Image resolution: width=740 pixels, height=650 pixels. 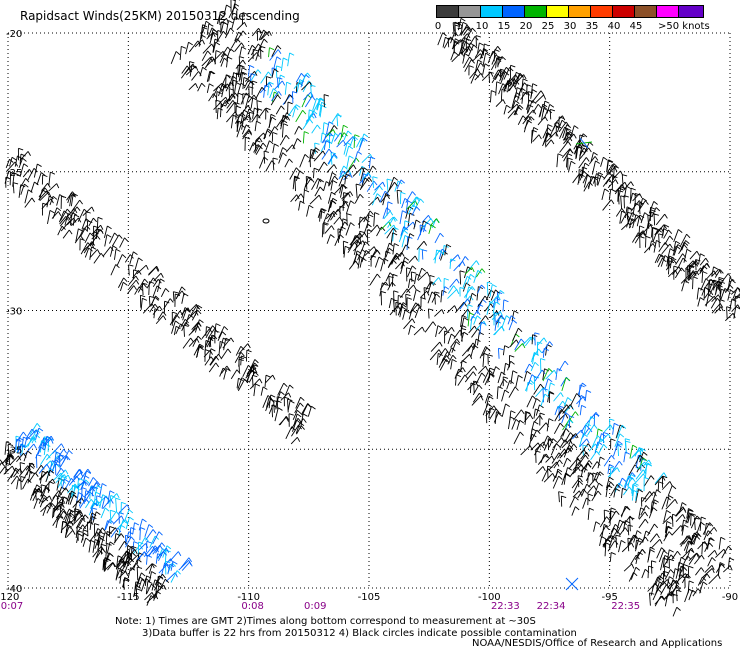 I want to click on legend-label: 5, so click(x=460, y=26).